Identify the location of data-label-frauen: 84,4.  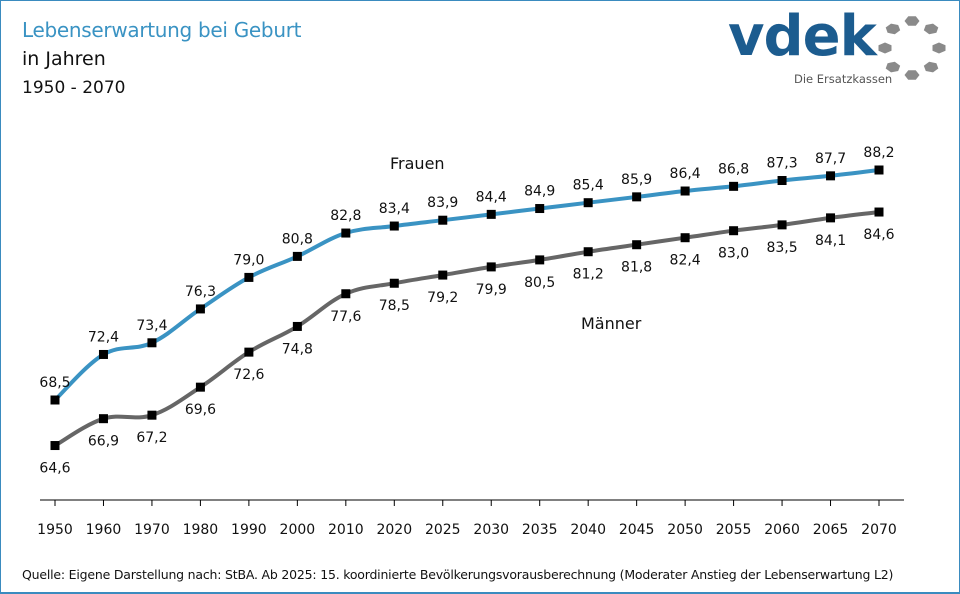
(491, 197).